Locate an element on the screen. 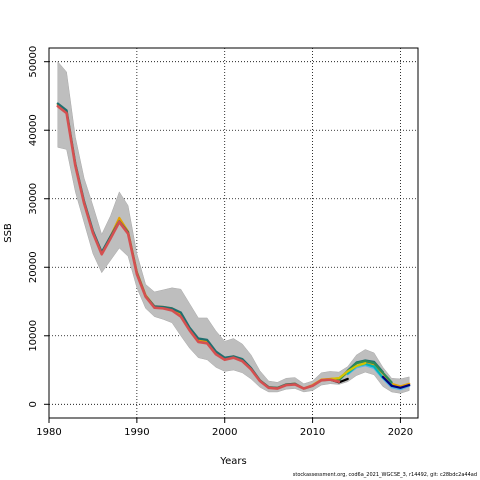 The height and width of the screenshot is (480, 480). y-axis-label: SSB is located at coordinates (8, 233).